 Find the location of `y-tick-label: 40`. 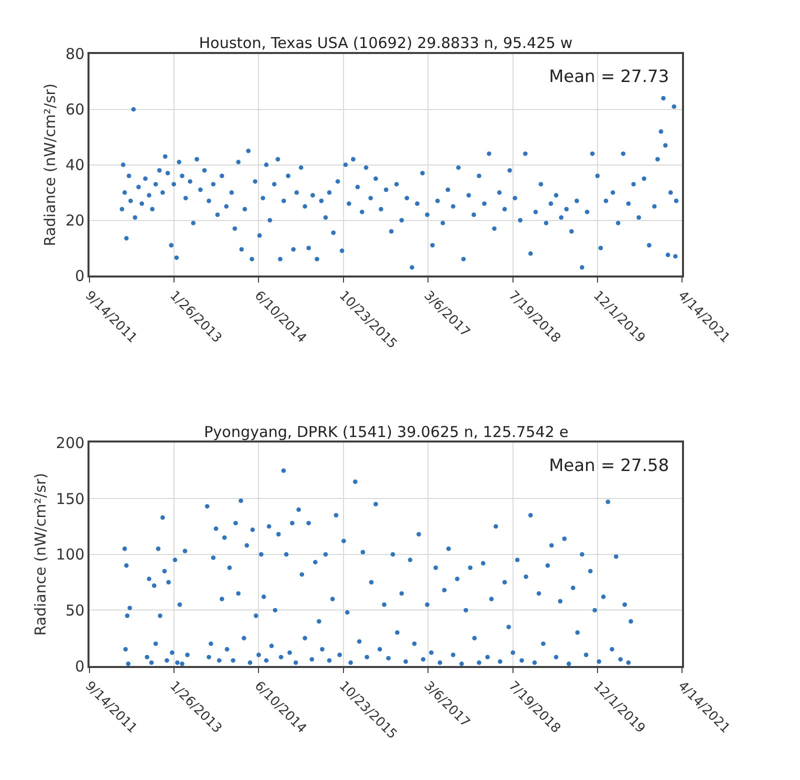

y-tick-label: 40 is located at coordinates (75, 165).